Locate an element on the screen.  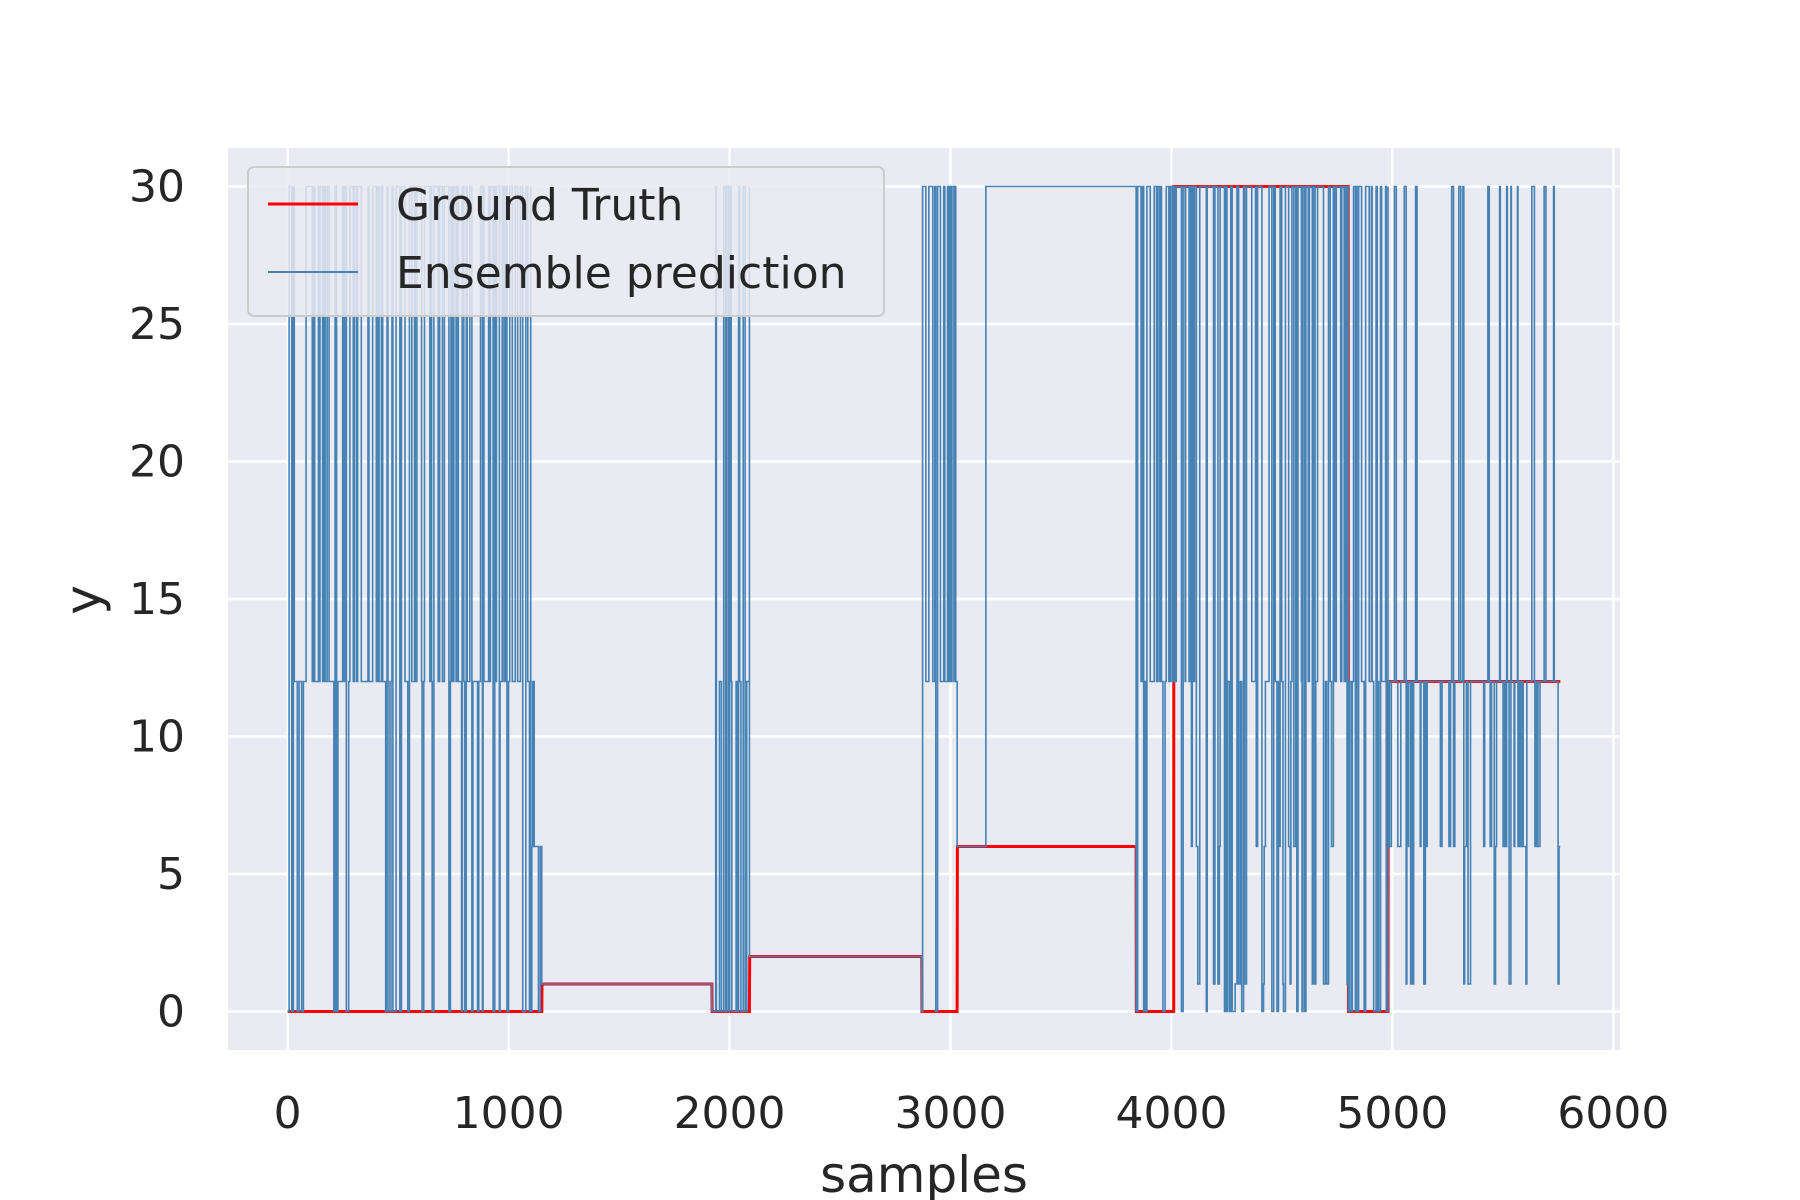
x-tick-labels: 0 1000 2000 3000 4000 5000 6000 is located at coordinates (972, 1113).